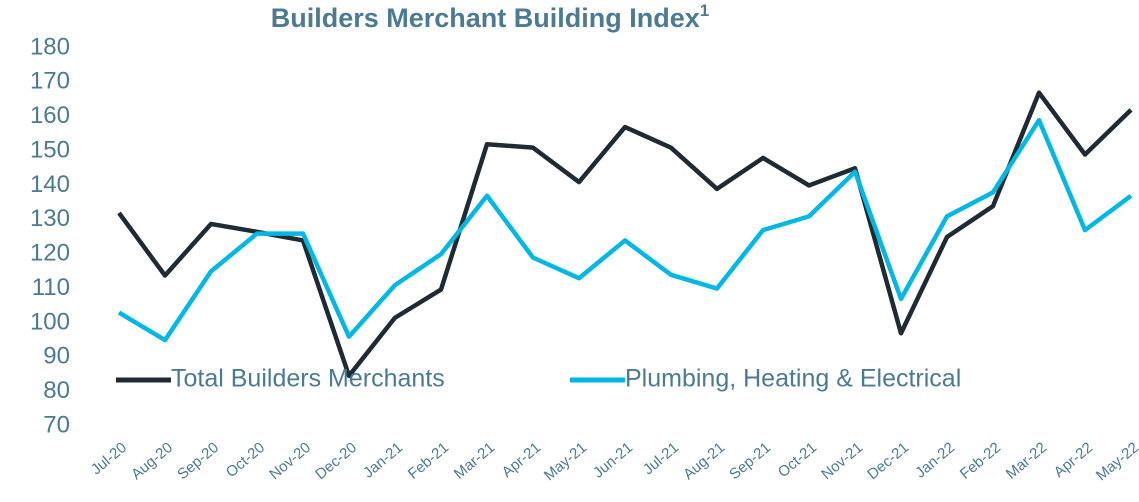 This screenshot has height=502, width=1139. Describe the element at coordinates (50, 253) in the screenshot. I see `y-tick-label: 120` at that location.